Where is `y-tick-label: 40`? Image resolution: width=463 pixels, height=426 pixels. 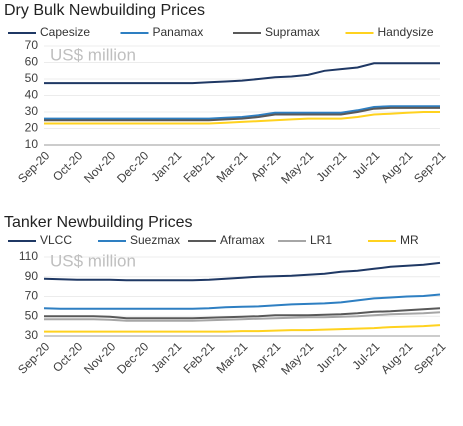 y-tick-label: 40 is located at coordinates (32, 95).